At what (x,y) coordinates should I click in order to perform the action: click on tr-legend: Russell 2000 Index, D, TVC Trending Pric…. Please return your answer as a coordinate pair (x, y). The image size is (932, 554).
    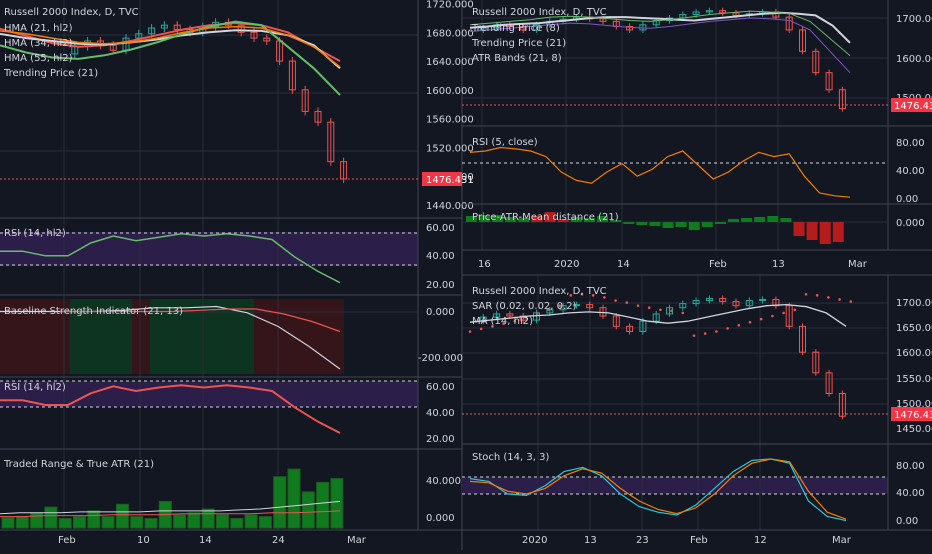
    Looking at the image, I should click on (545, 115).